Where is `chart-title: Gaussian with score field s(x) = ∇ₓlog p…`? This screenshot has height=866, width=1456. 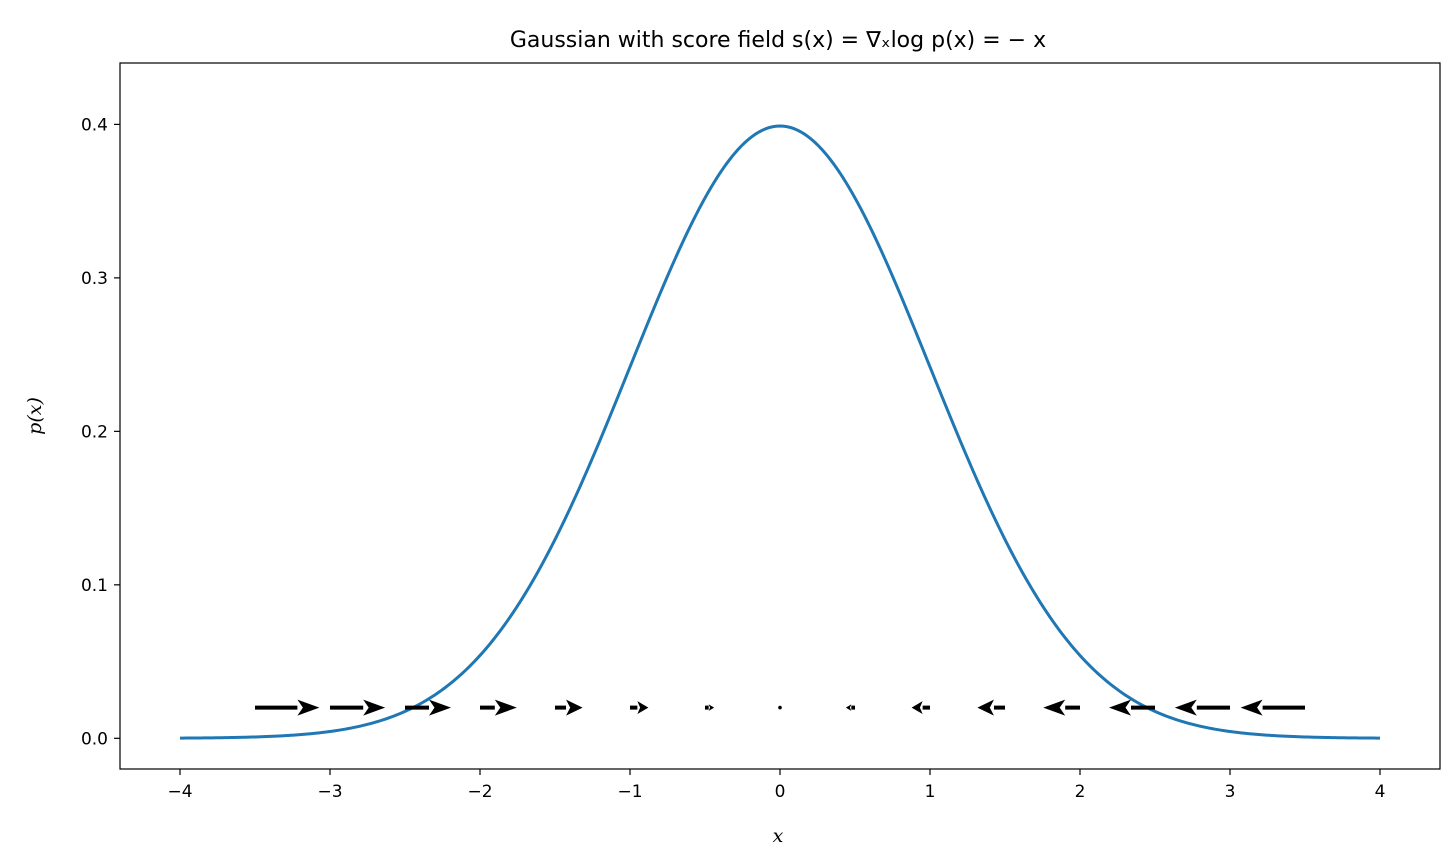
chart-title: Gaussian with score field s(x) = ∇ₓlog p… is located at coordinates (778, 40).